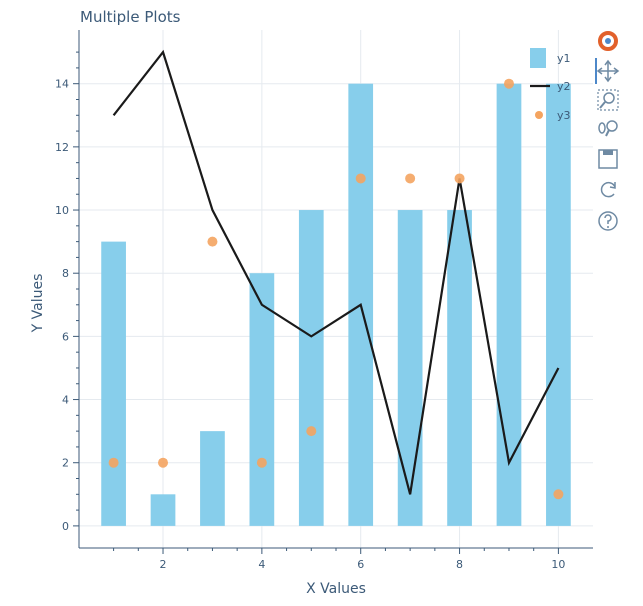 The height and width of the screenshot is (606, 643). I want to click on save-tool-icon, so click(608, 159).